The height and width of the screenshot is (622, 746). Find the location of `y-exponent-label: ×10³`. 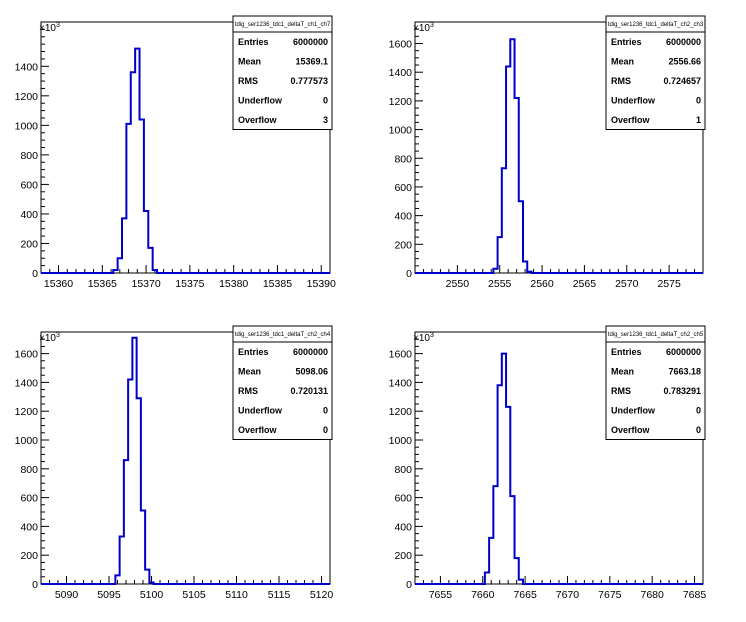

y-exponent-label: ×10³ is located at coordinates (423, 28).